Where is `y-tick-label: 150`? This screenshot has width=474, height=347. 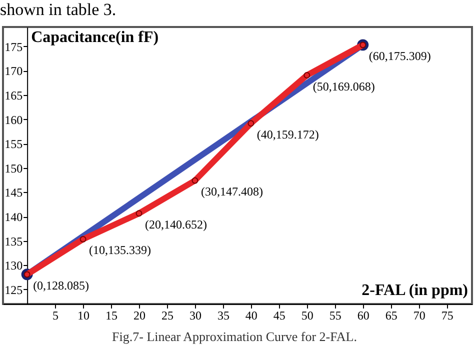
y-tick-label: 150 is located at coordinates (13, 168).